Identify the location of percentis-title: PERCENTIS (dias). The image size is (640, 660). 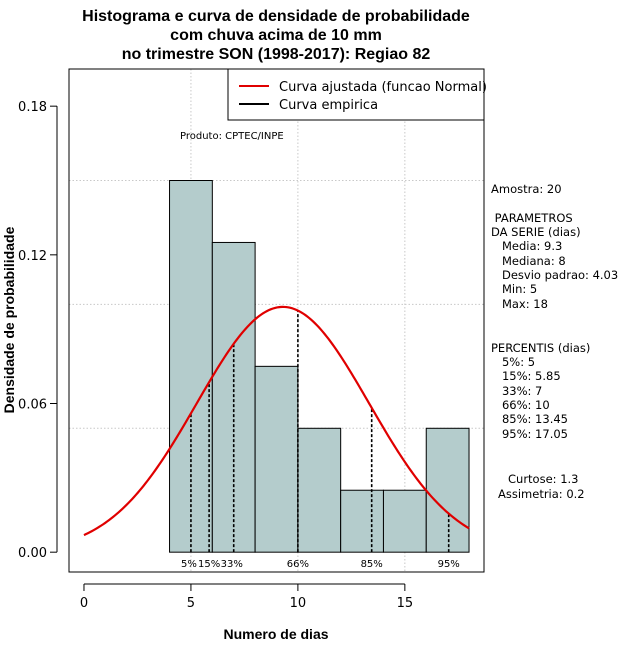
(540, 348).